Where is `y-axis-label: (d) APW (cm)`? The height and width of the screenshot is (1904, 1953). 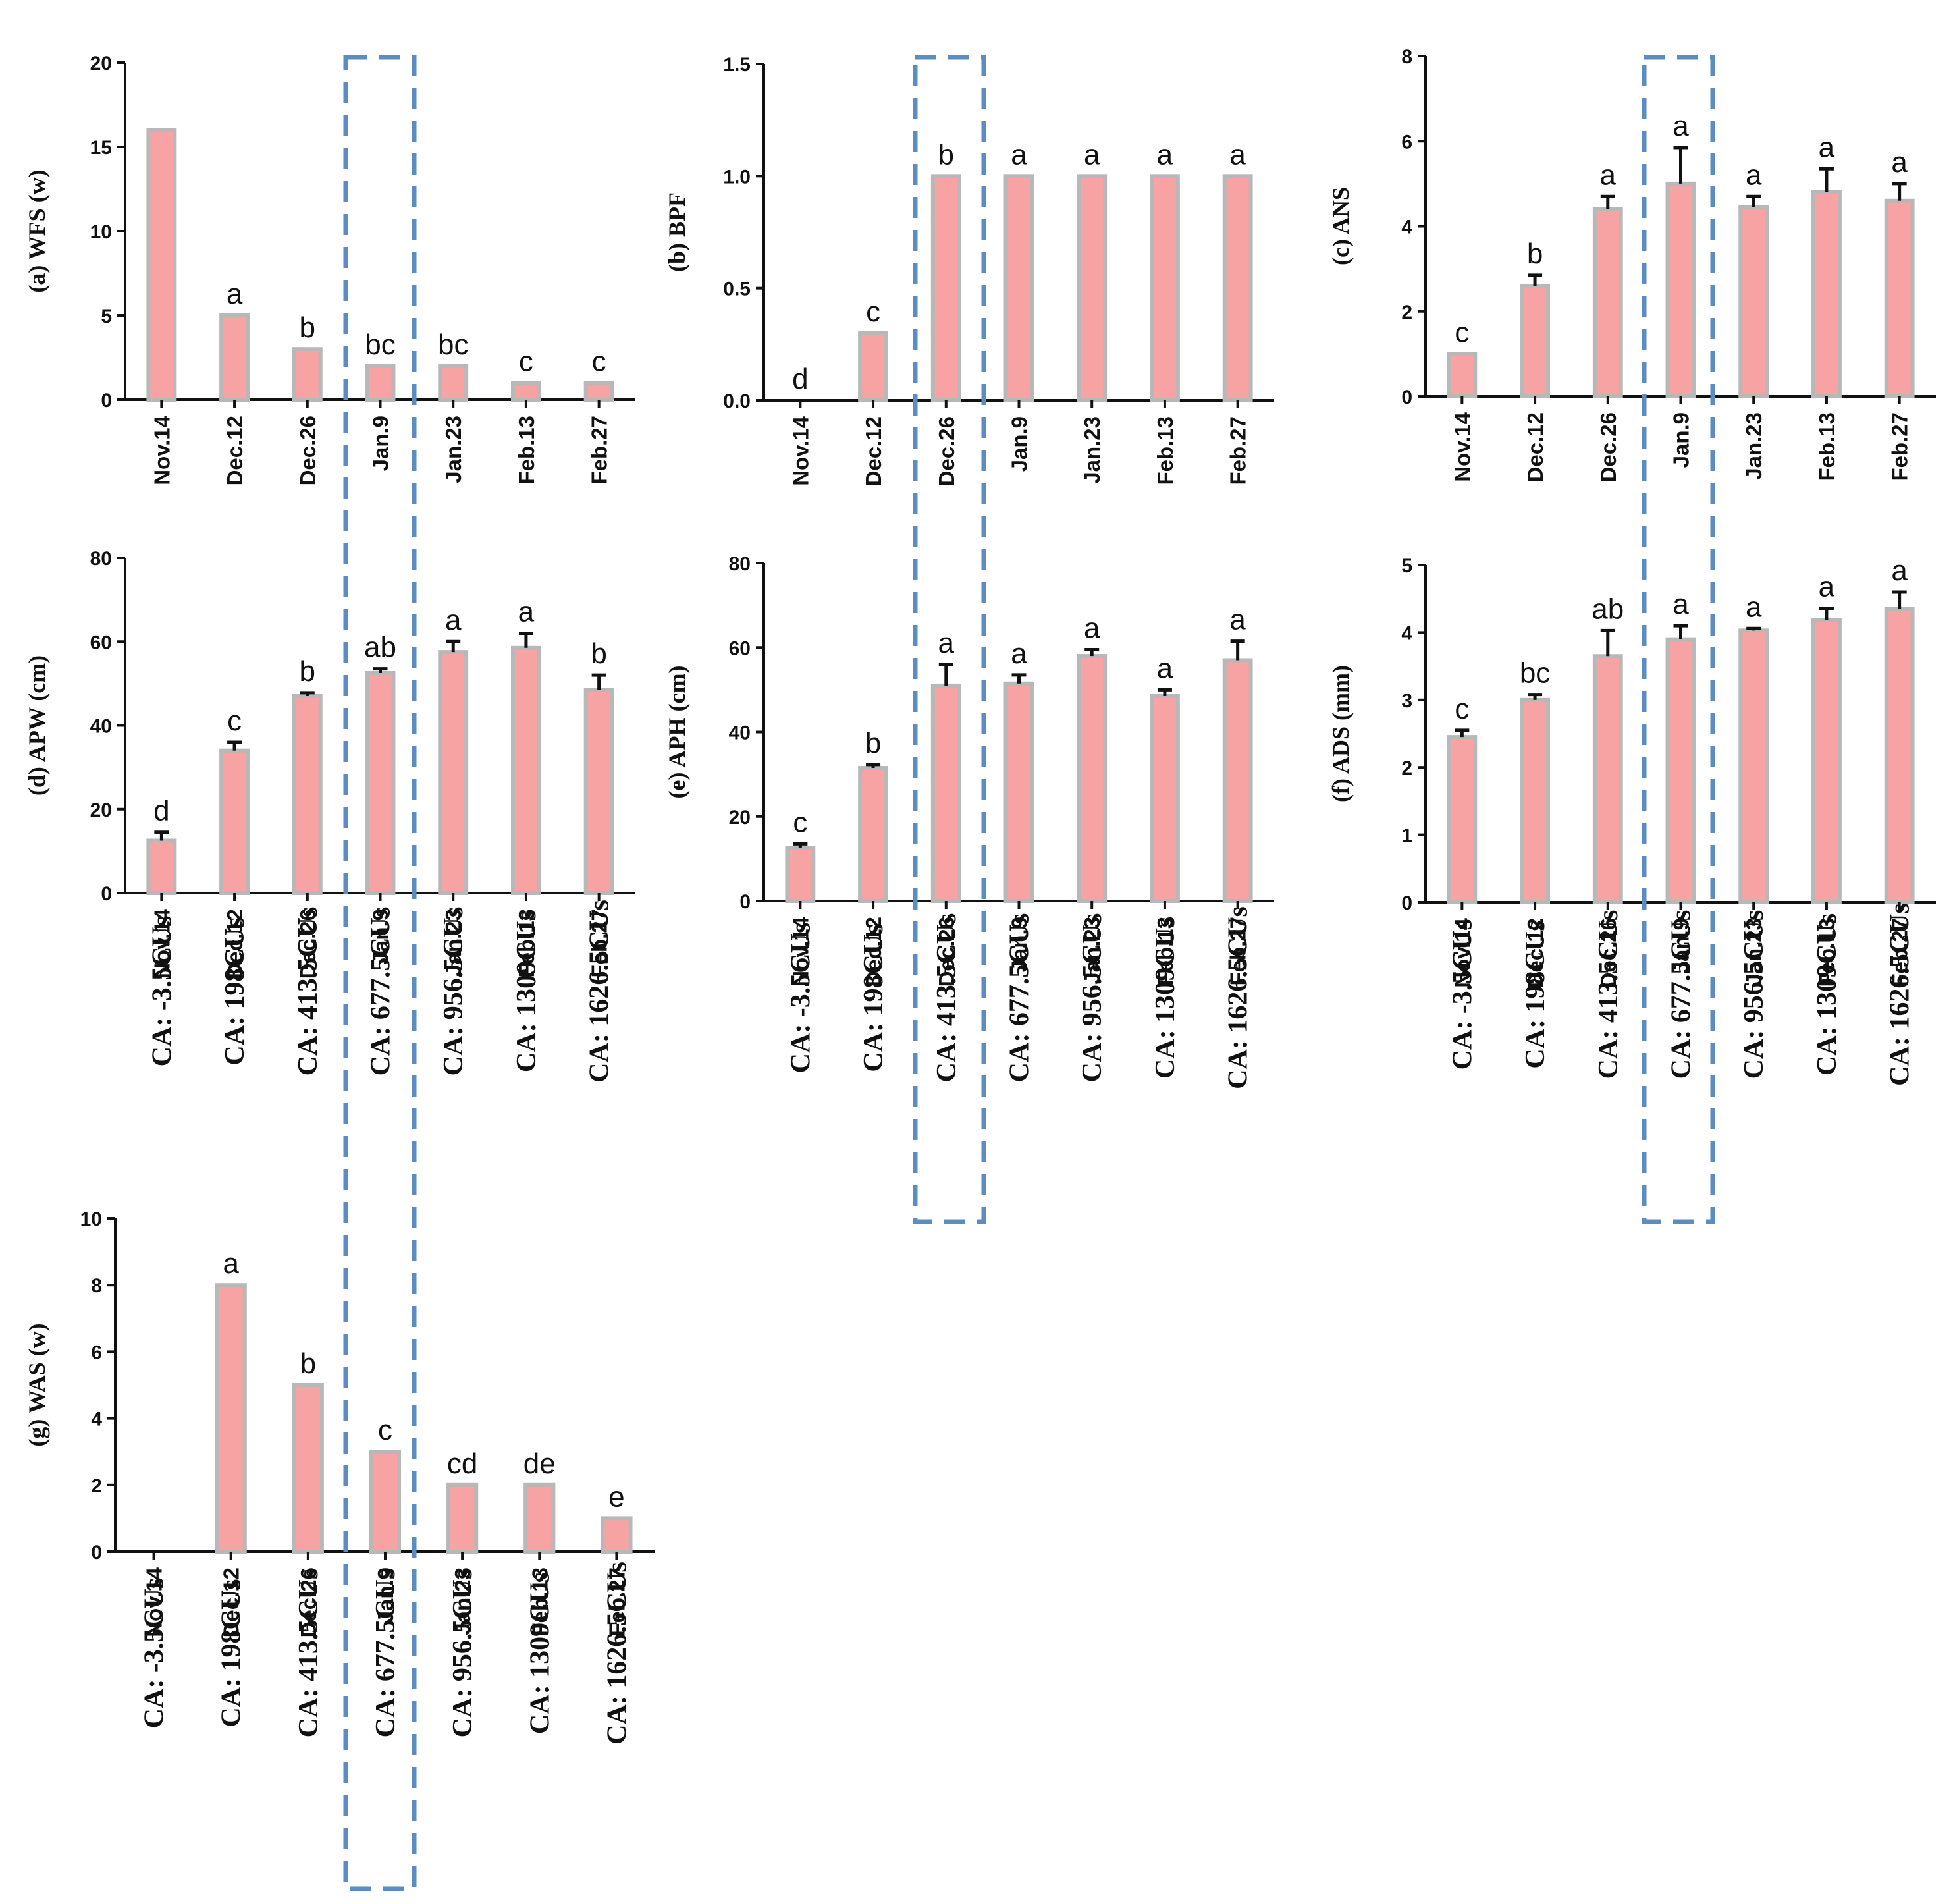 y-axis-label: (d) APW (cm) is located at coordinates (37, 725).